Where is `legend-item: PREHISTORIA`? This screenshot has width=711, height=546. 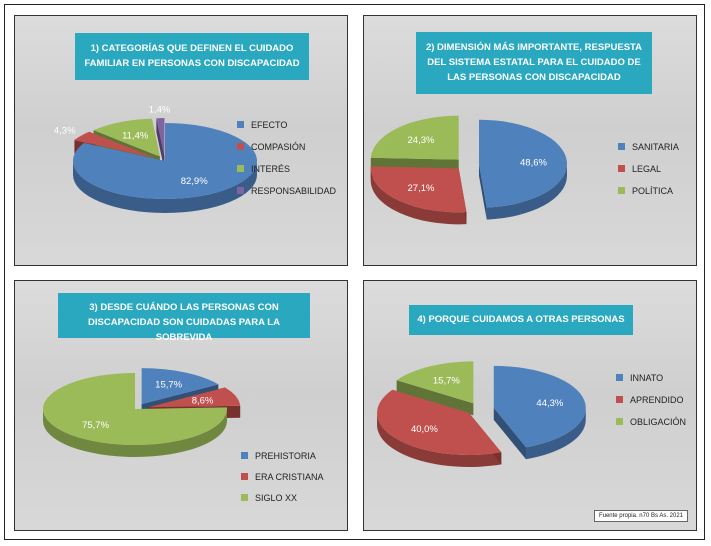
legend-item: PREHISTORIA is located at coordinates (282, 461).